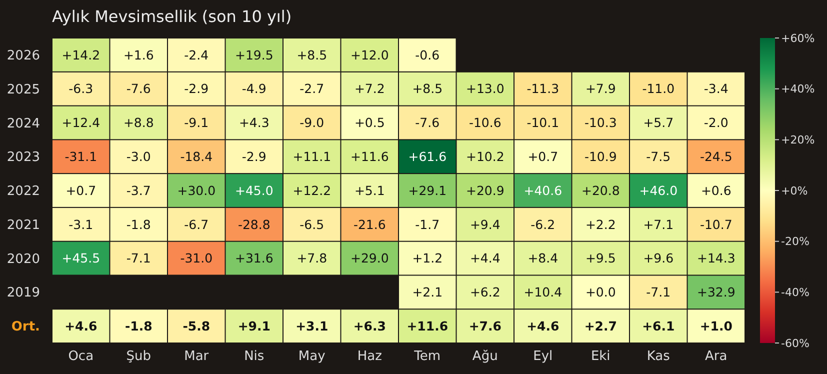 The height and width of the screenshot is (374, 827). I want to click on data-label: +19.5, so click(254, 54).